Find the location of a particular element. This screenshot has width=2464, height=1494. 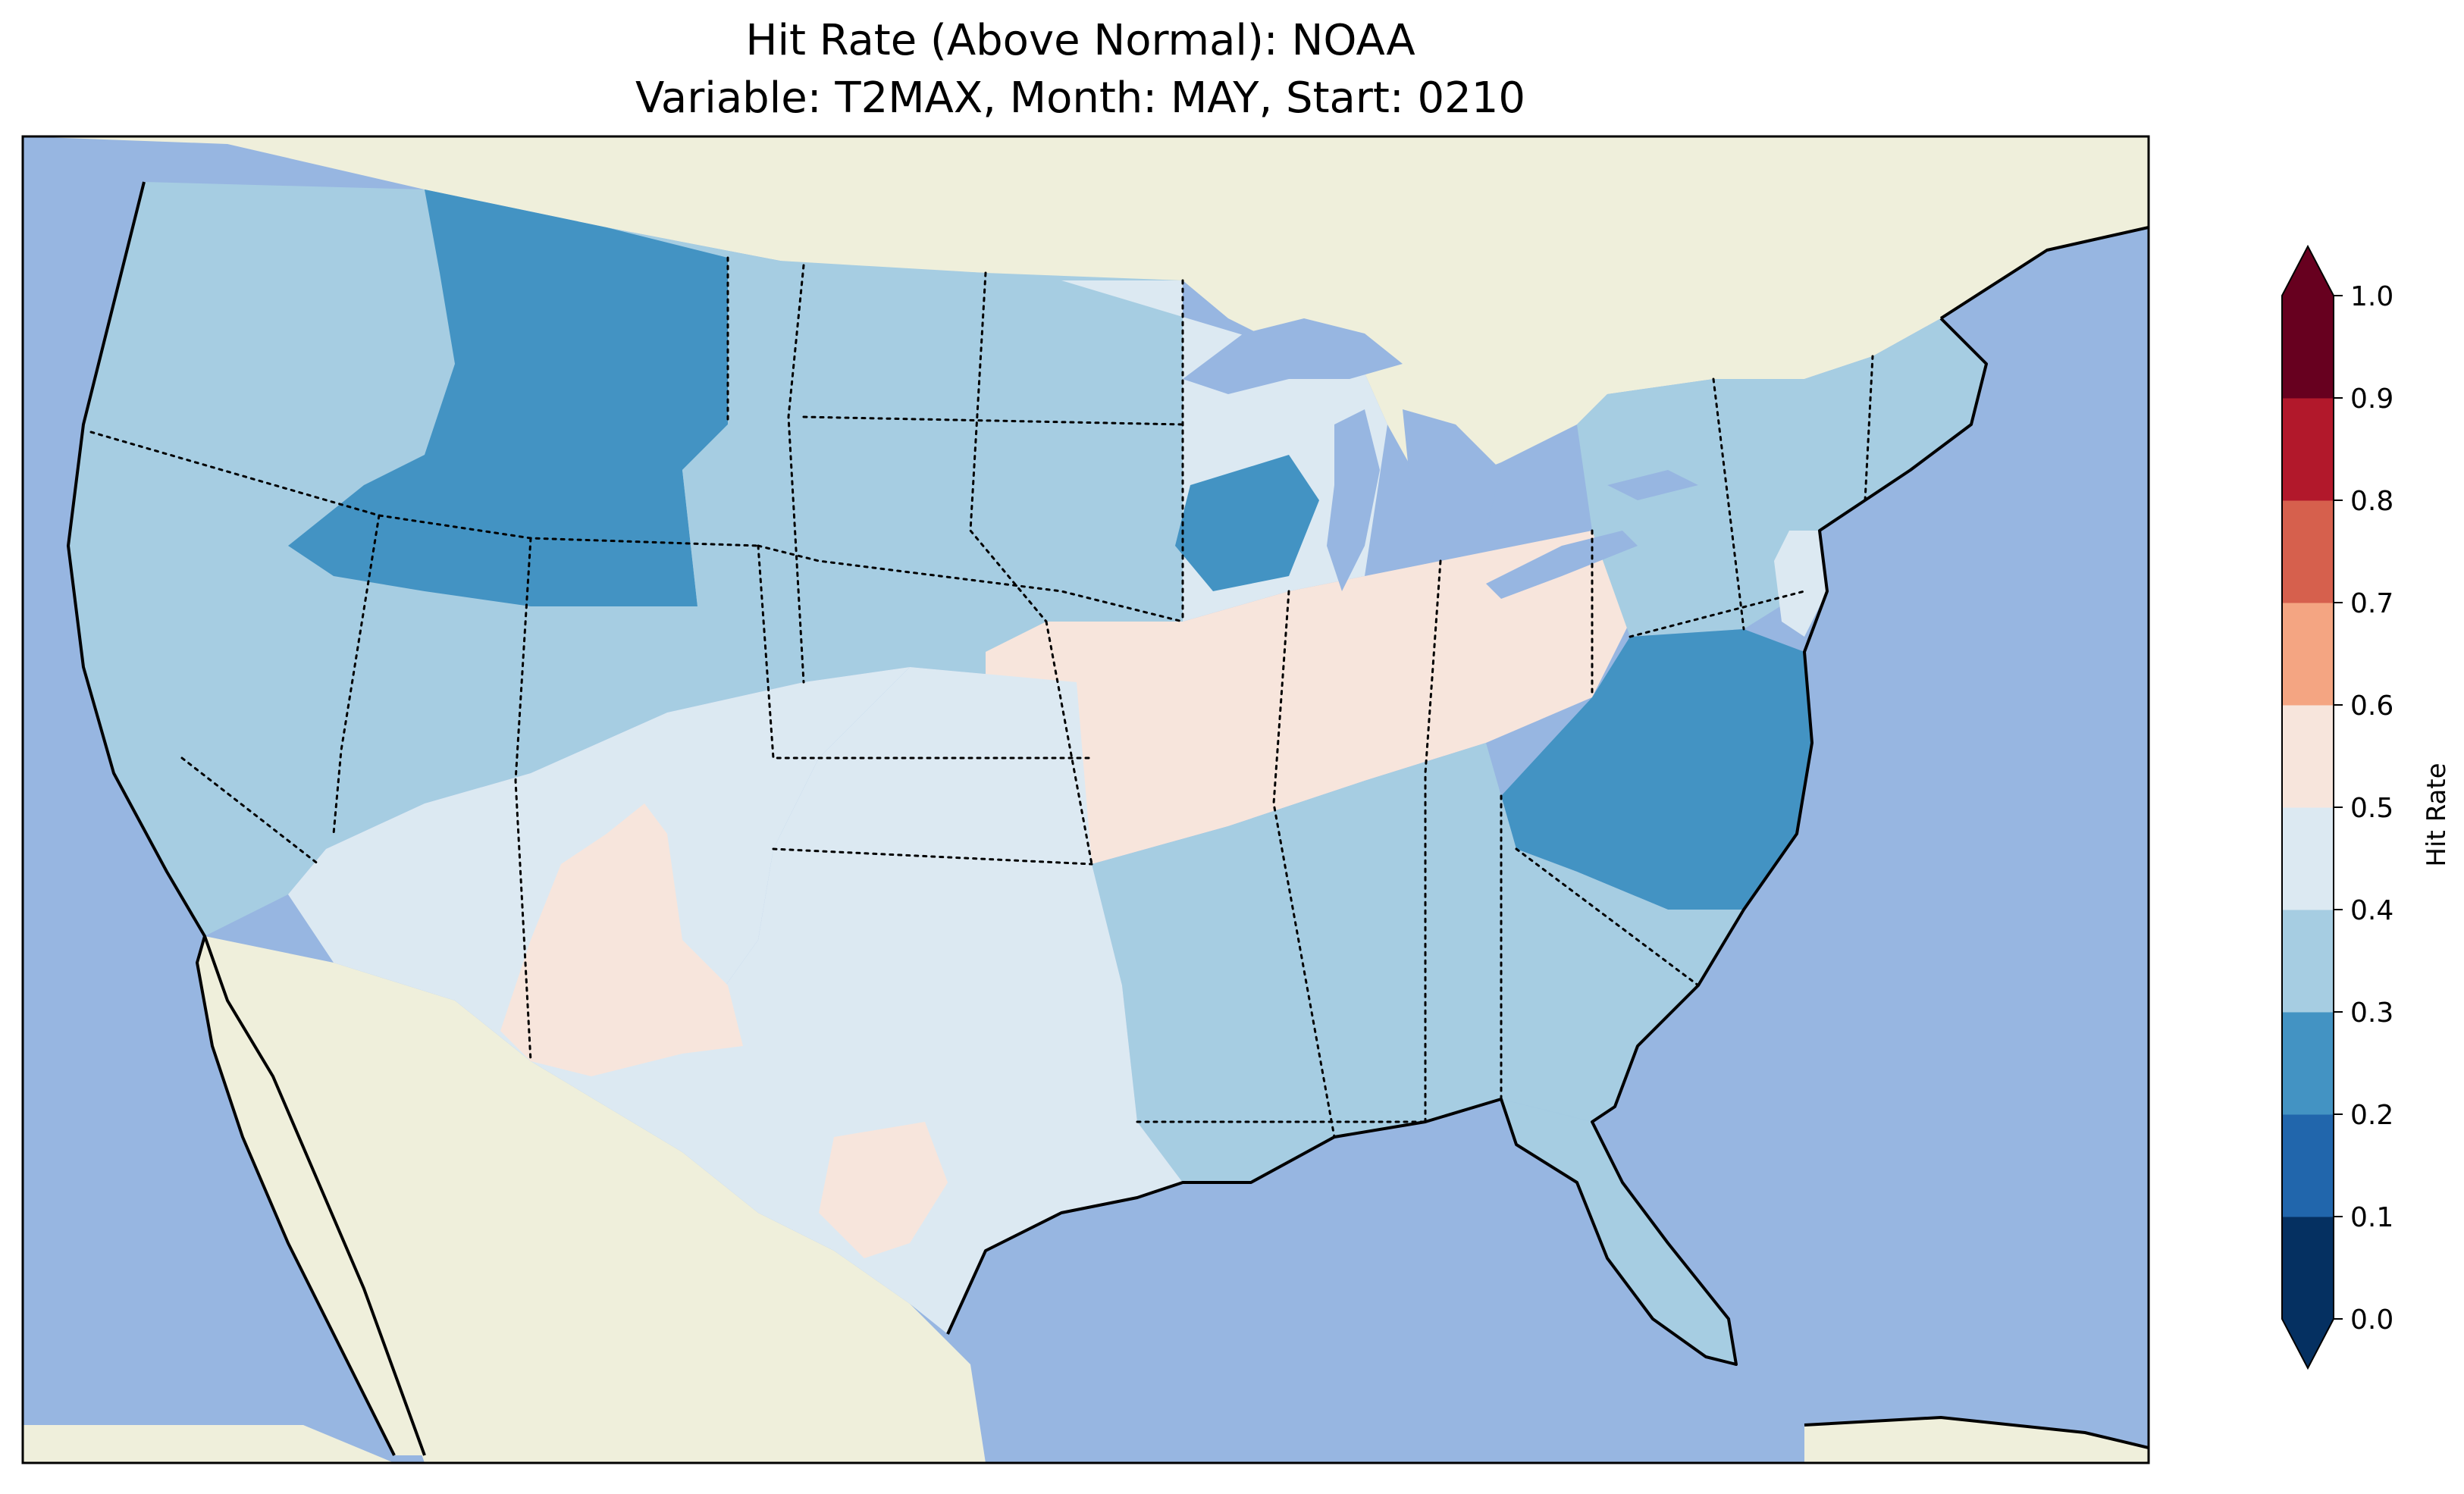

colorbar-tick-label: 0.9 is located at coordinates (2371, 399).